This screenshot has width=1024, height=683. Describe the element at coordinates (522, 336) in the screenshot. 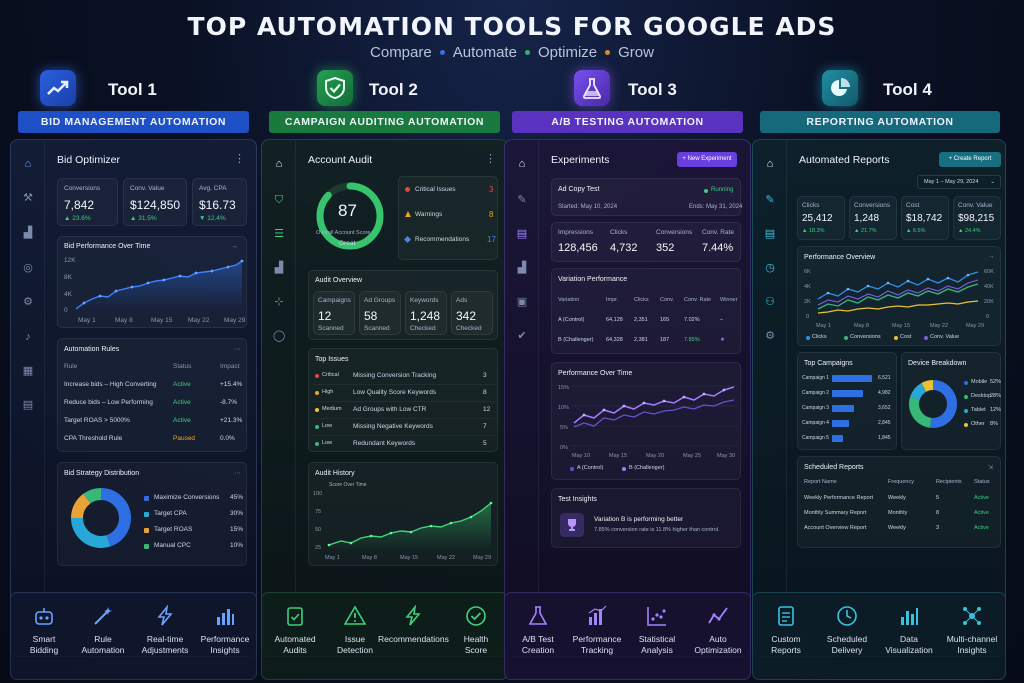

I see `check-icon: ✔` at that location.